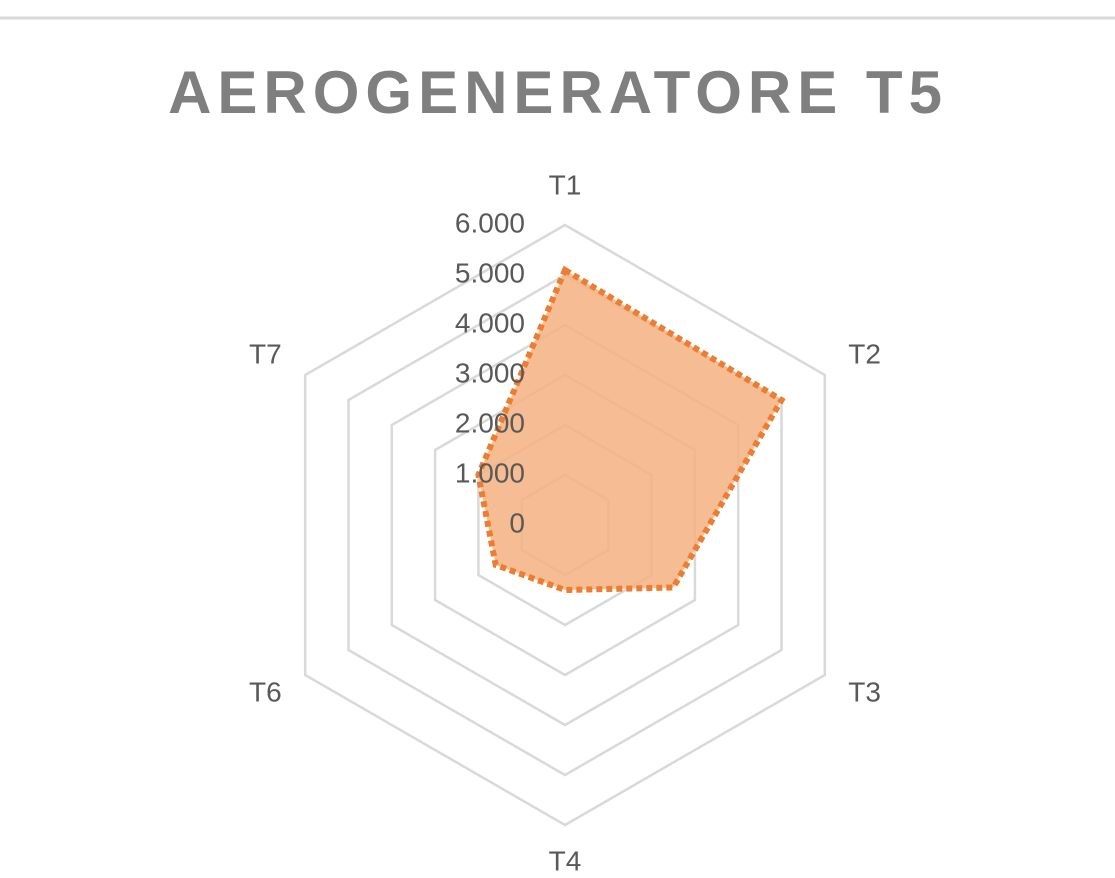  Describe the element at coordinates (864, 353) in the screenshot. I see `category-label: T2` at that location.